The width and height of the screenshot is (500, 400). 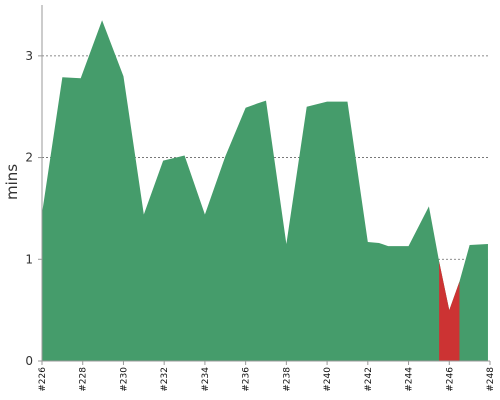 What do you see at coordinates (124, 379) in the screenshot?
I see `x-tick-label: #230` at bounding box center [124, 379].